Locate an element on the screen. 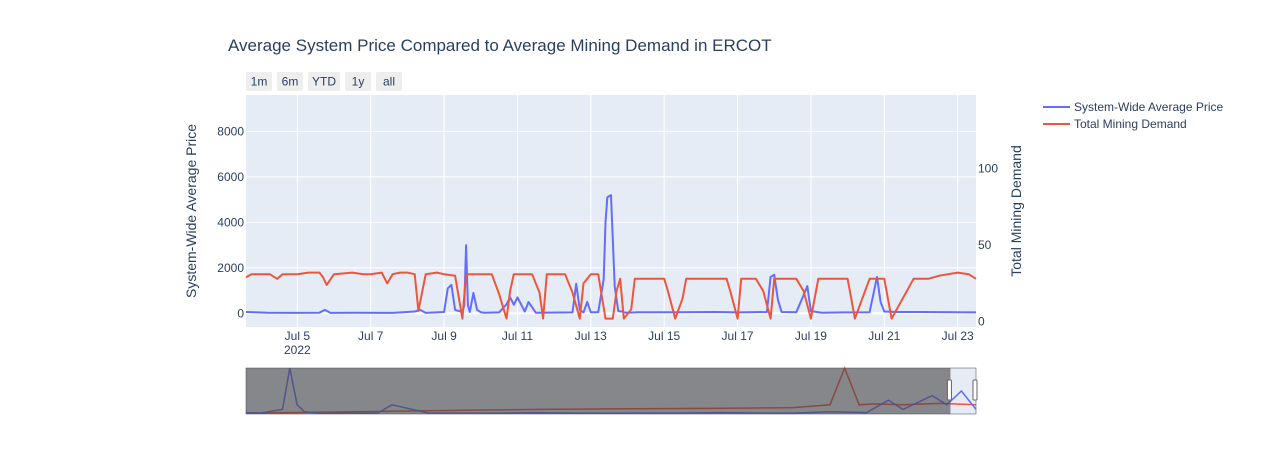  range-selector: 1m 6m YTD 1y all is located at coordinates (324, 81).